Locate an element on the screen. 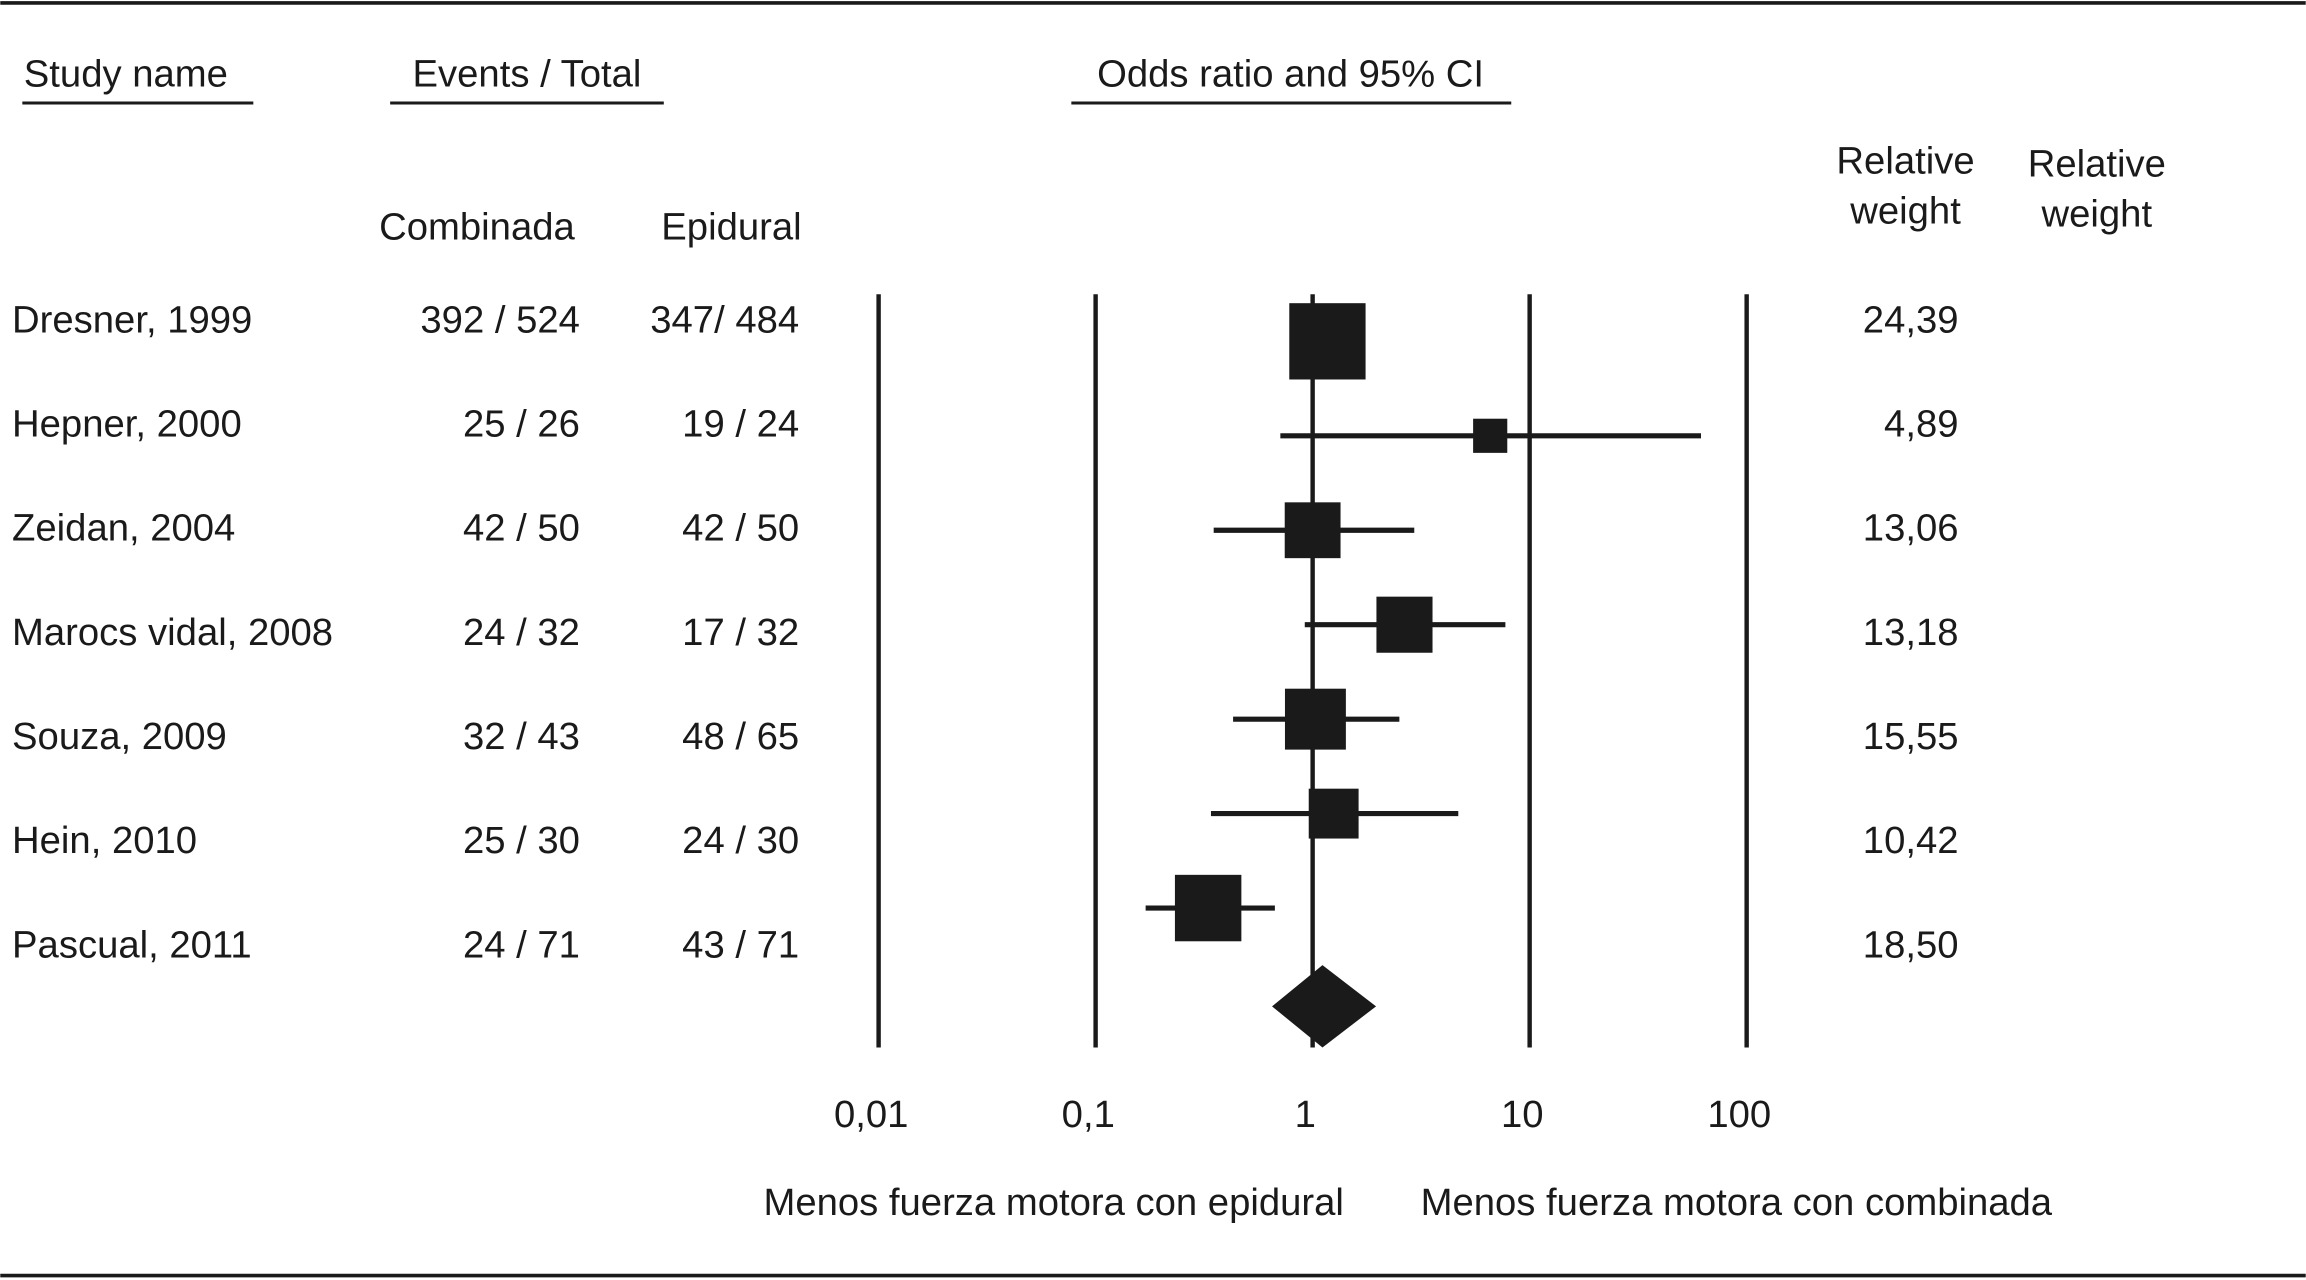 The image size is (2306, 1280). header-plot: Odds ratio and 95% CI is located at coordinates (1290, 74).